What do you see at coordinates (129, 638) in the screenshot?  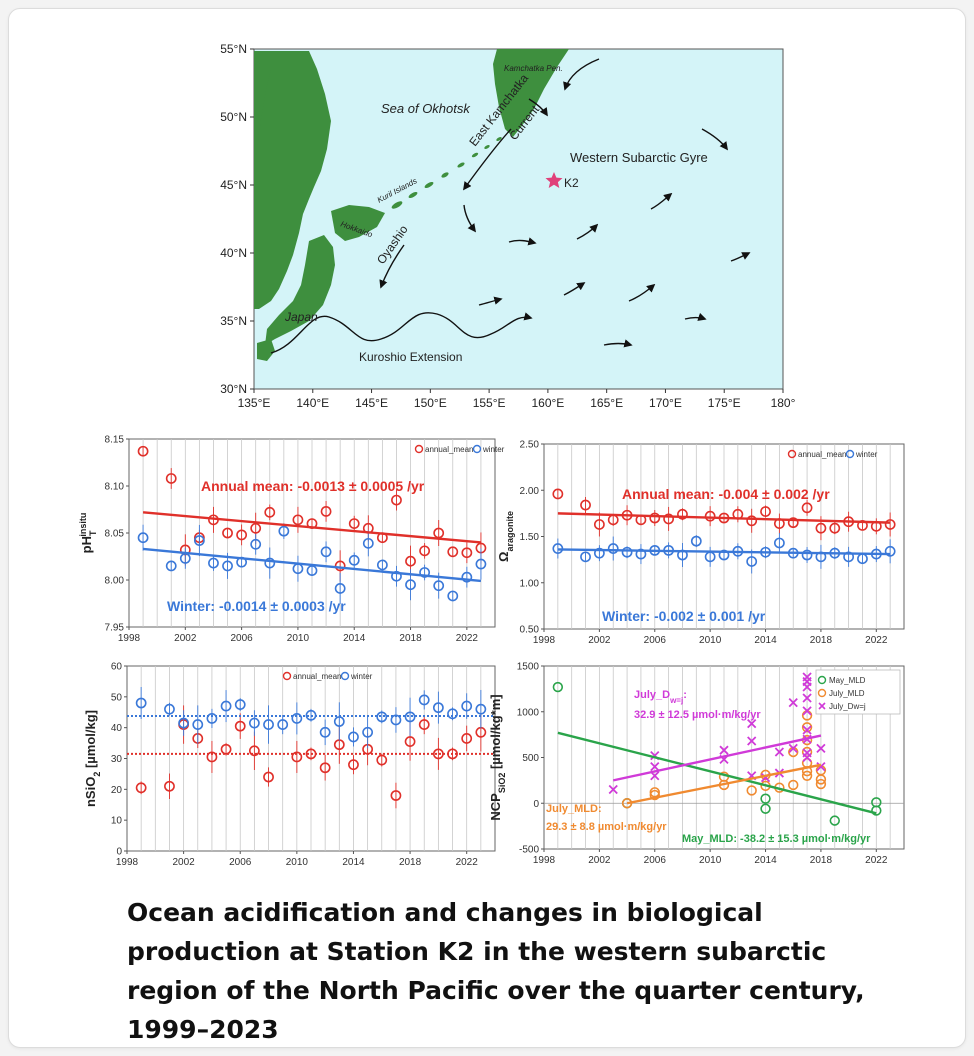 I see `x-tick-label: 1998` at bounding box center [129, 638].